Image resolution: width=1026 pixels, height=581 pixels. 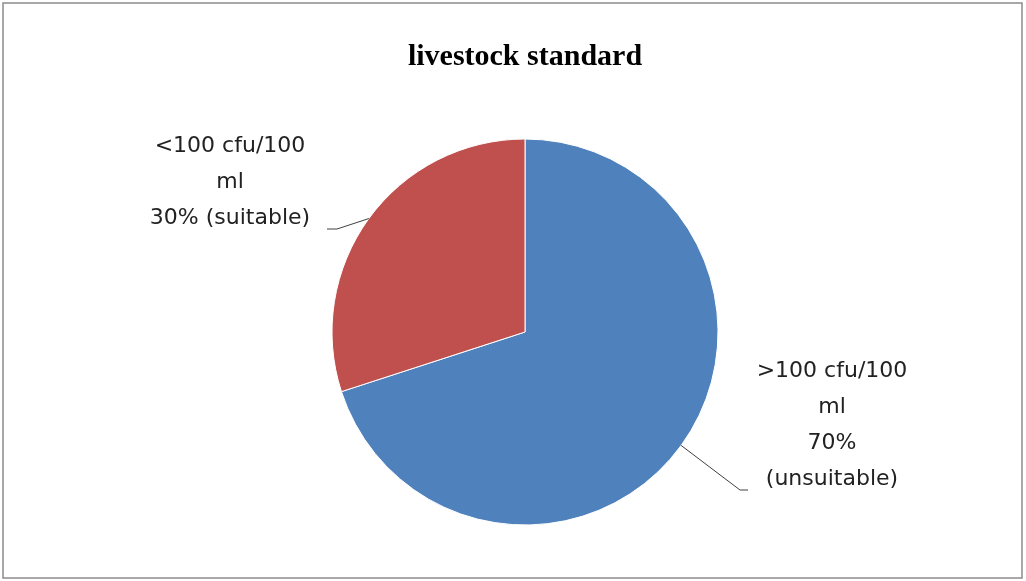 What do you see at coordinates (230, 216) in the screenshot?
I see `data-label: 30% (suitable)` at bounding box center [230, 216].